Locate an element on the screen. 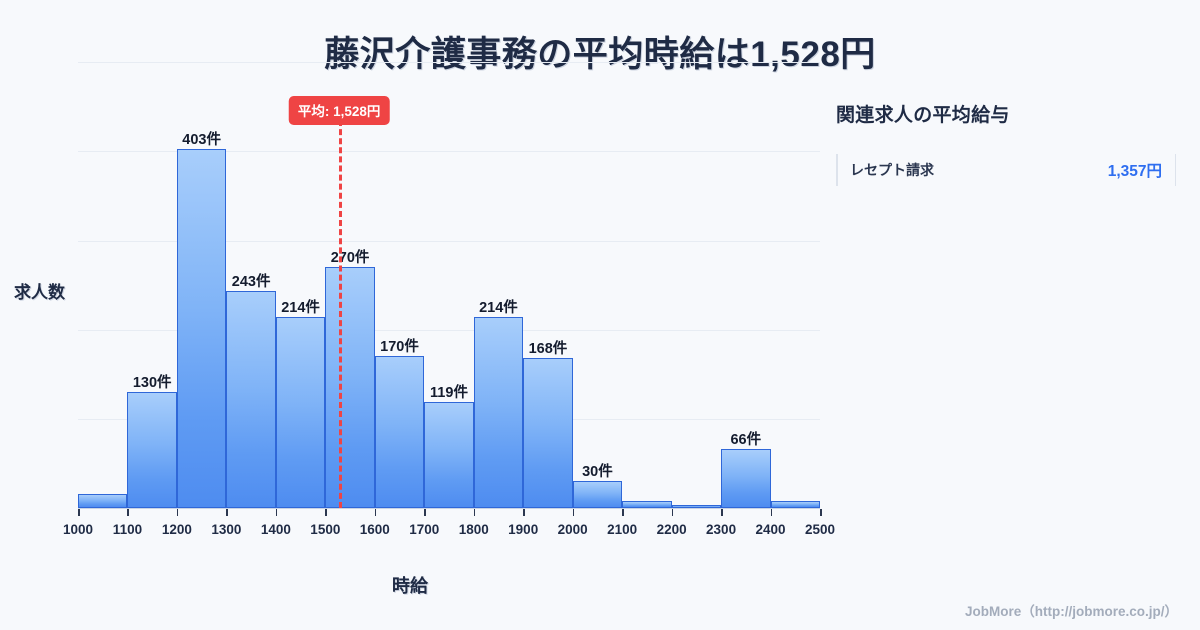 This screenshot has height=630, width=1200. related-job-row: レセプト請求 1,357円 is located at coordinates (1006, 170).